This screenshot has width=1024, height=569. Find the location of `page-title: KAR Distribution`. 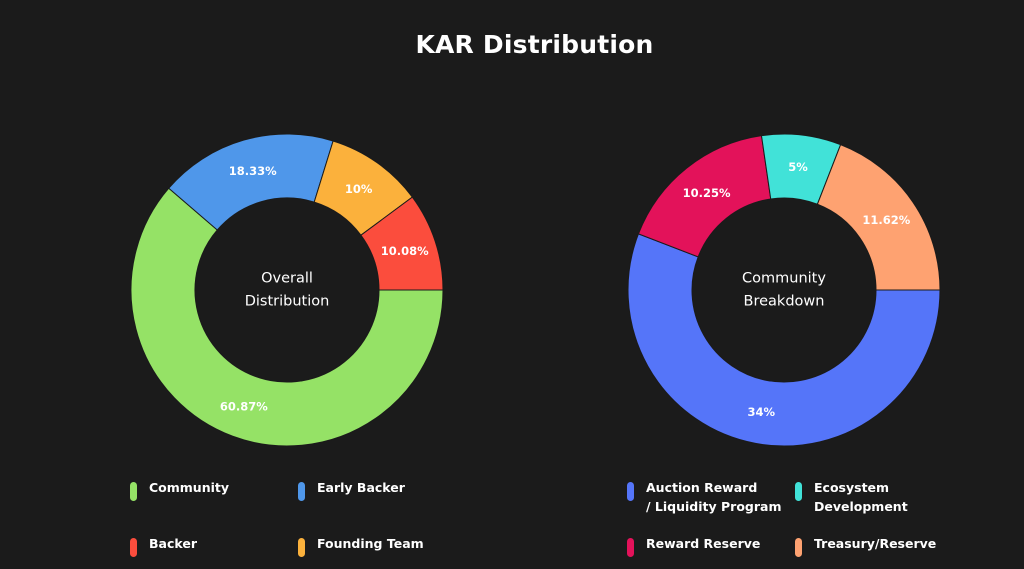

page-title: KAR Distribution is located at coordinates (534, 44).